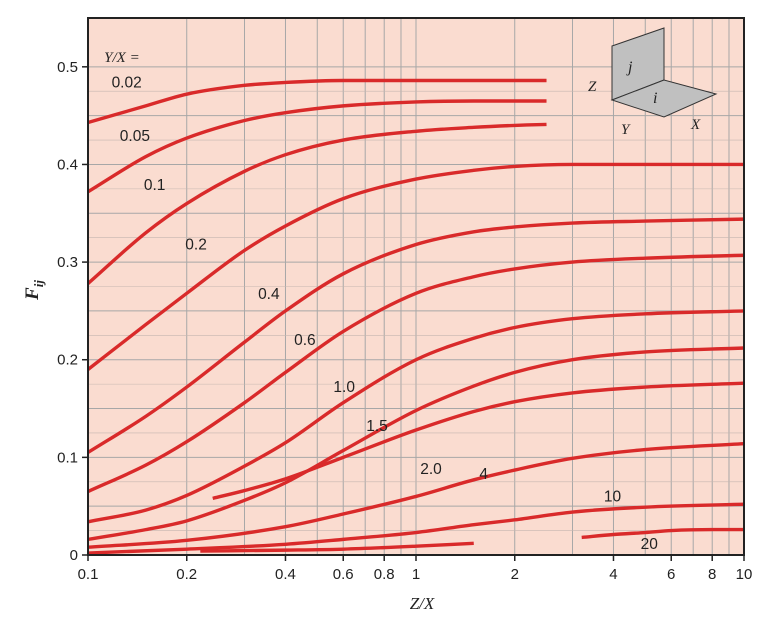 The image size is (762, 618). Describe the element at coordinates (67, 164) in the screenshot. I see `y-tick-label: 0.4` at that location.